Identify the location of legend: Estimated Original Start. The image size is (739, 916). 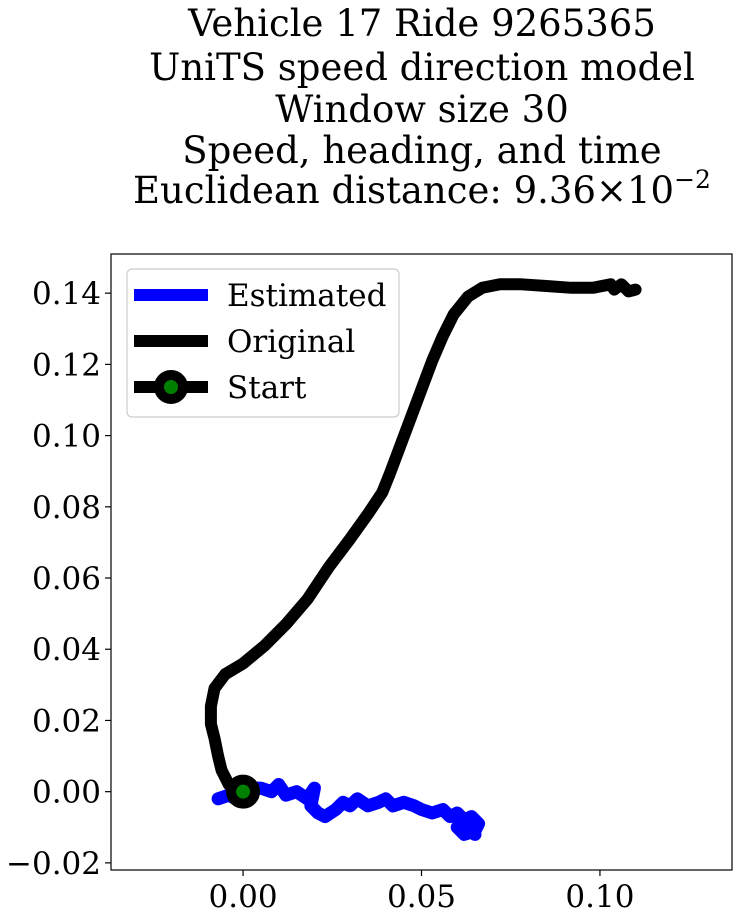
(263, 343).